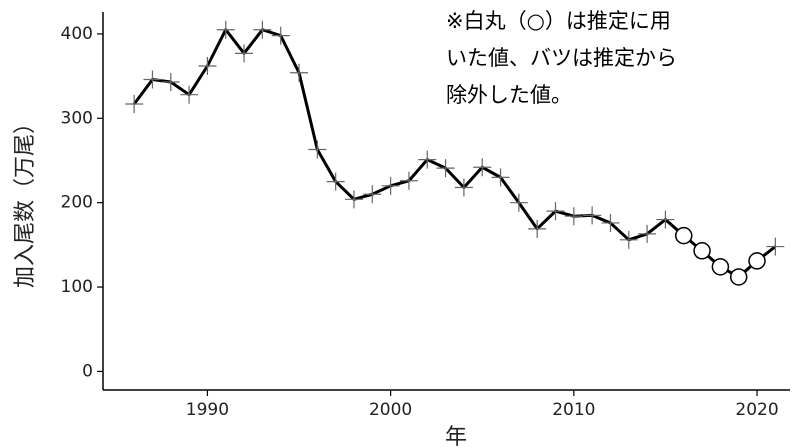 This screenshot has width=805, height=448. Describe the element at coordinates (561, 58) in the screenshot. I see `annotation-line: いた値、バツは推定から` at that location.